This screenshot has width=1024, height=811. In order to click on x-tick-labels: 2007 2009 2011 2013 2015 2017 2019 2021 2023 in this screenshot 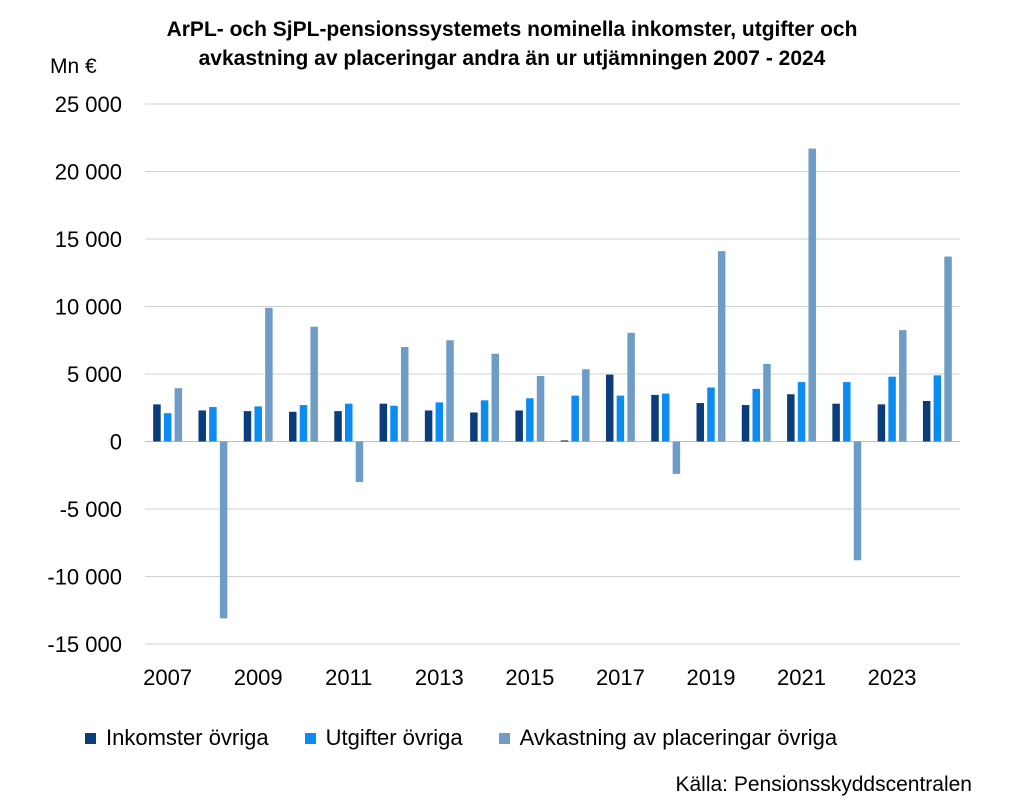, I will do `click(529, 677)`.